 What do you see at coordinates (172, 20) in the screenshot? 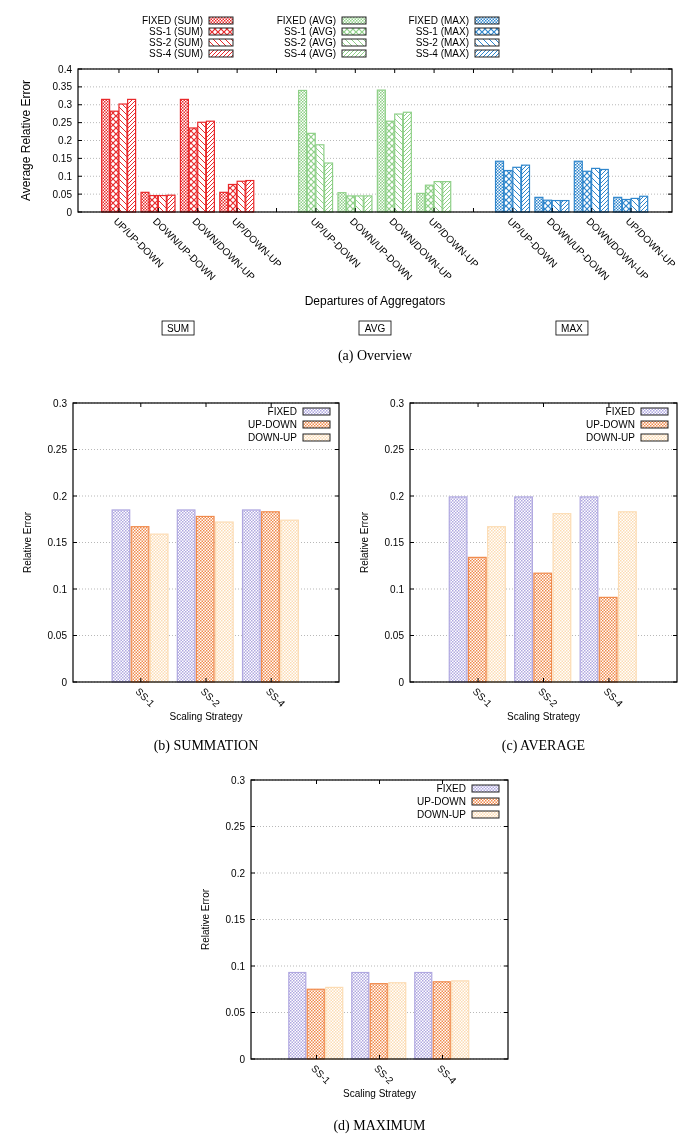
I see `legend-label: FIXED (SUM)` at bounding box center [172, 20].